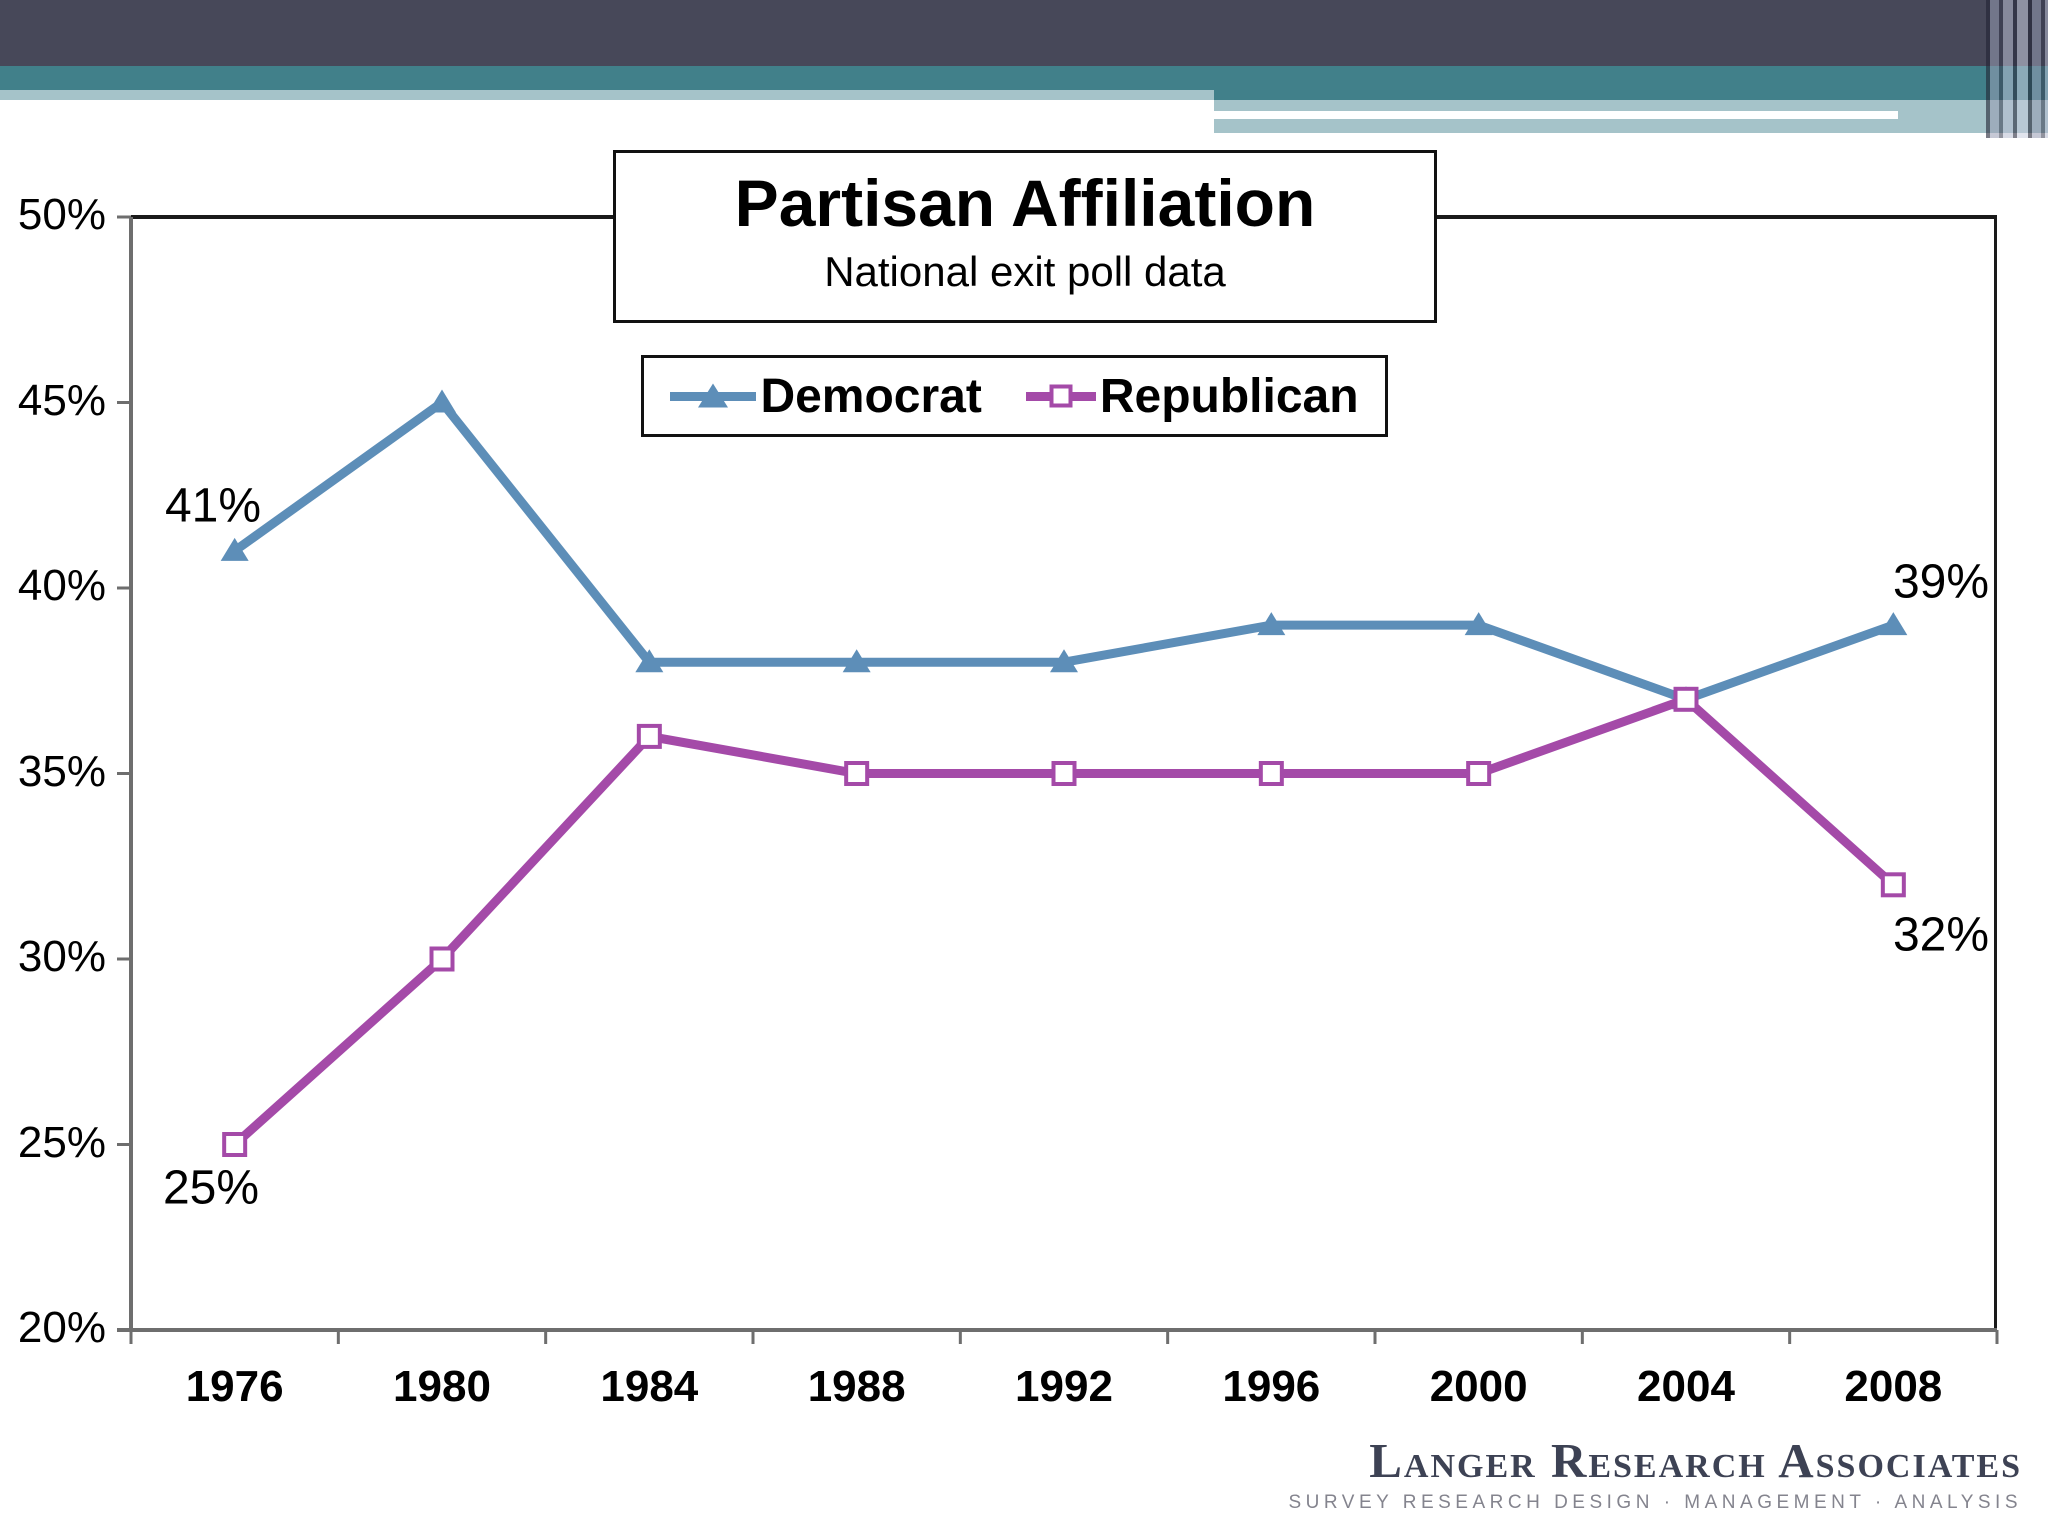 The image size is (2048, 1536). I want to click on annotation-democrat-1976: 41%, so click(213, 506).